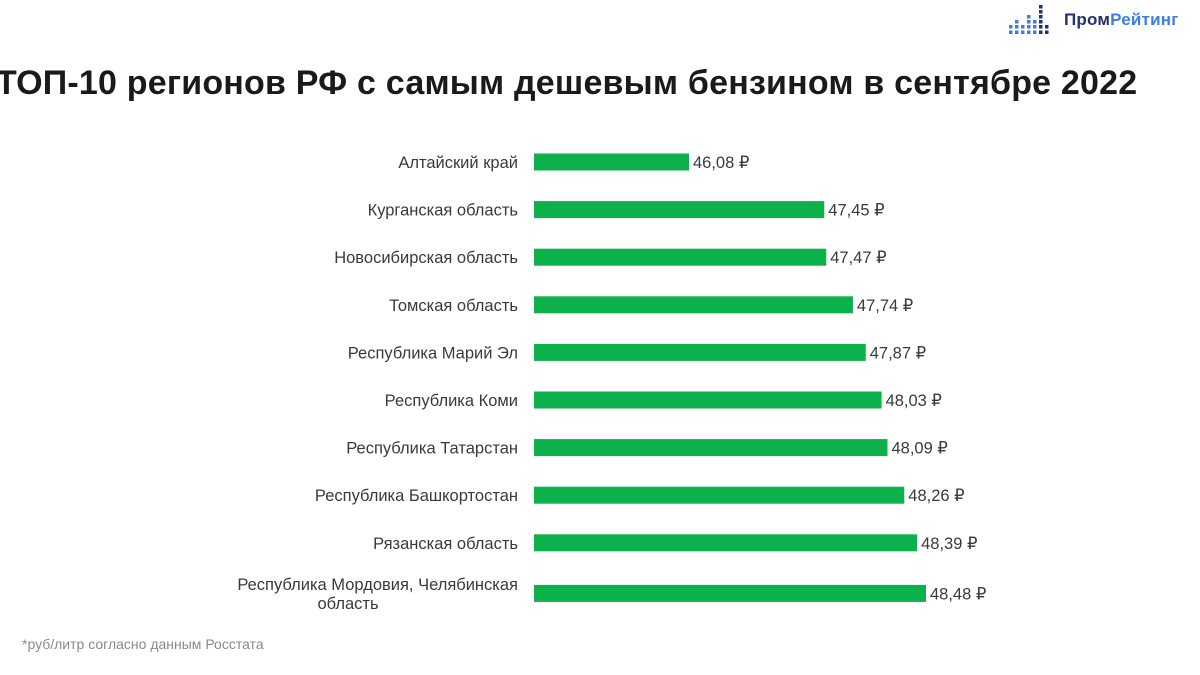  I want to click on value-label: 48,48 ₽, so click(958, 594).